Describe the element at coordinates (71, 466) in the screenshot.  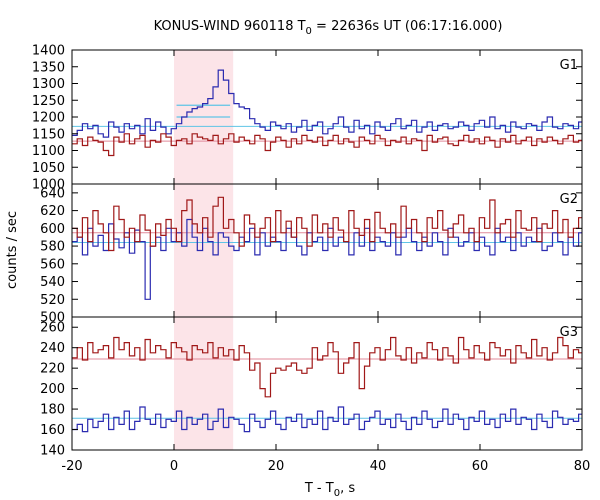
I see `x-tick-label: -20` at that location.